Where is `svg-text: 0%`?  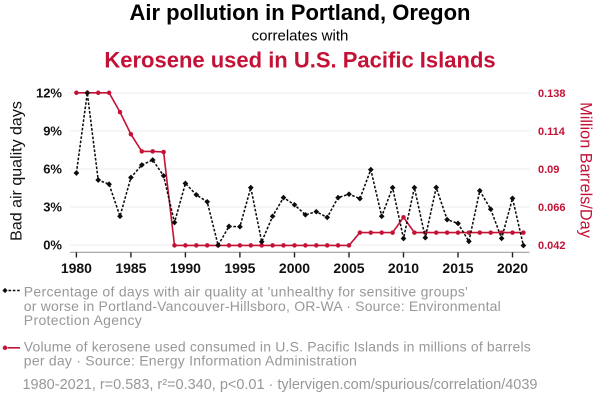 svg-text: 0% is located at coordinates (52, 245).